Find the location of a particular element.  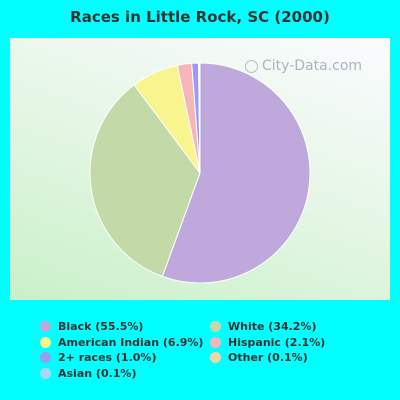

legend-label-4: 2+ races (1.0%) is located at coordinates (107, 357).